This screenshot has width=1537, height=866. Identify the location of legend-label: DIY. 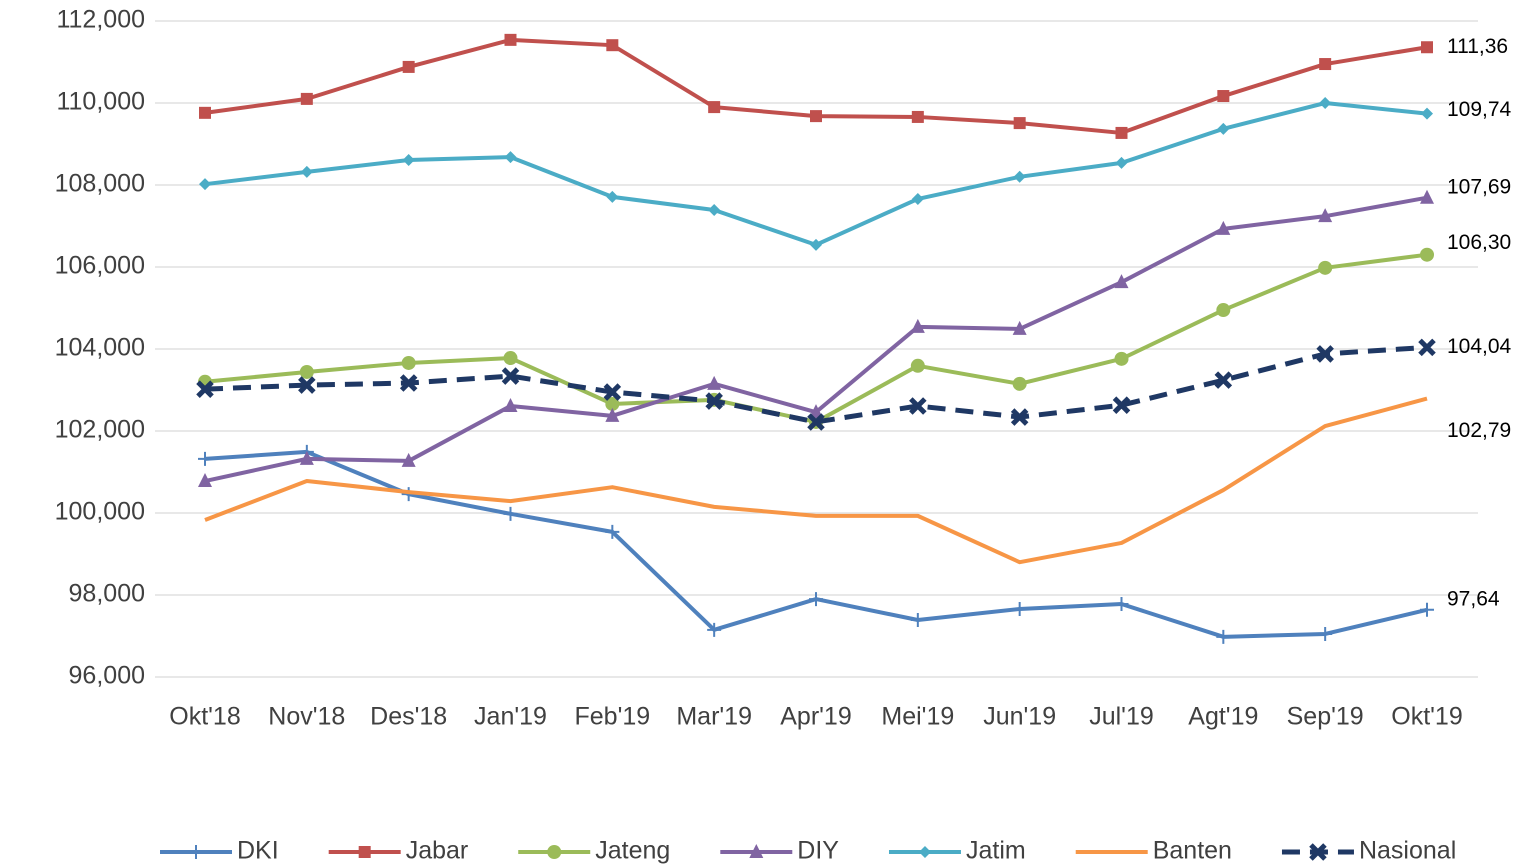
(818, 851).